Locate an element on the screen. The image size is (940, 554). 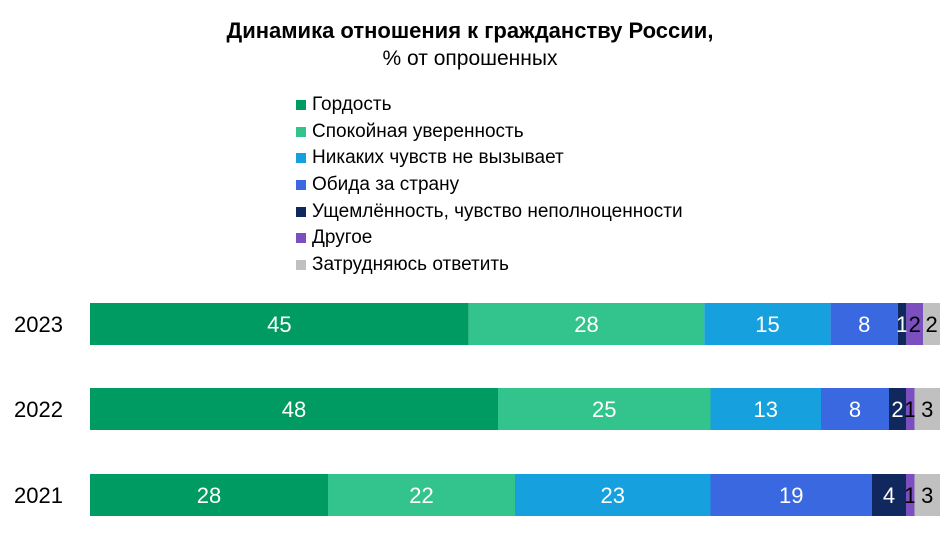
category-label: 2022 is located at coordinates (38, 409).